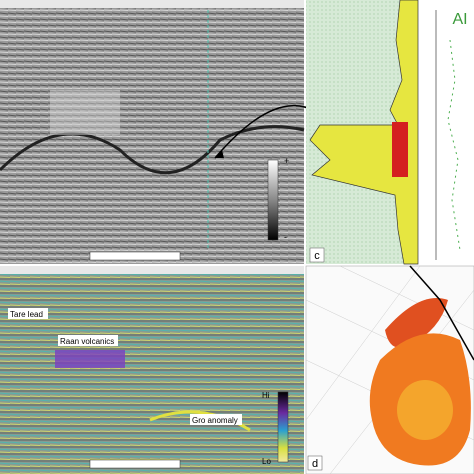  What do you see at coordinates (266, 461) in the screenshot?
I see `colorbar-bottom: Lo` at bounding box center [266, 461].